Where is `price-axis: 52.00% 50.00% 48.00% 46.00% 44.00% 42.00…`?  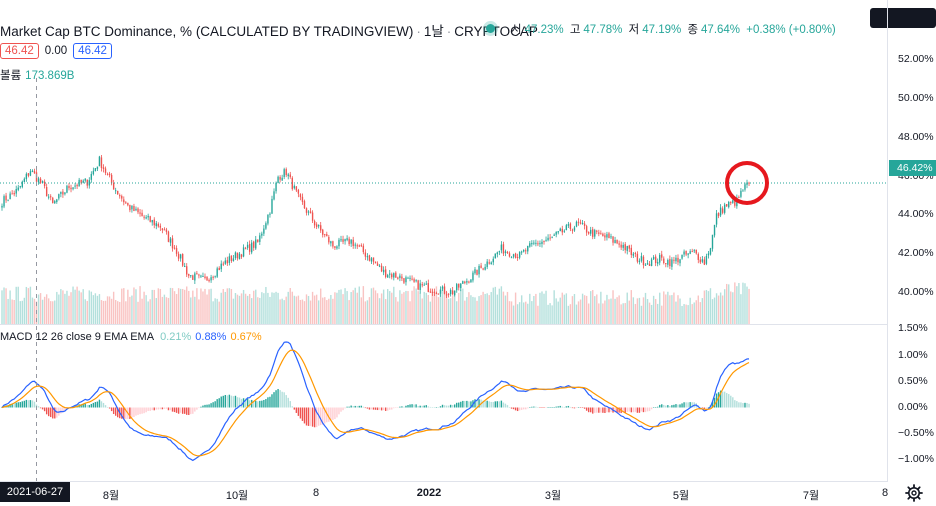 price-axis: 52.00% 50.00% 48.00% 46.00% 44.00% 42.00… is located at coordinates (912, 240).